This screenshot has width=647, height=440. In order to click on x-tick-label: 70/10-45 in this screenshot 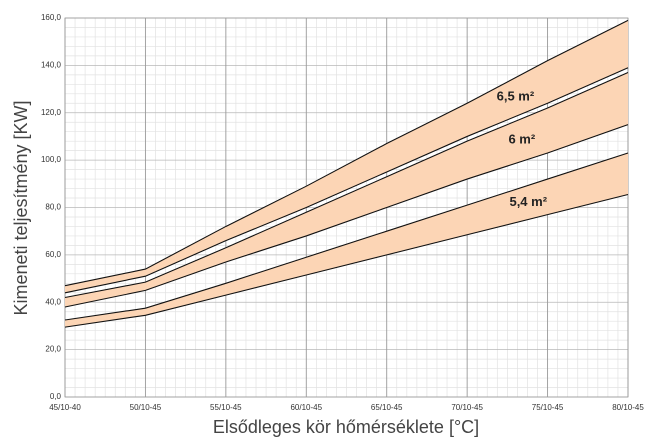, I will do `click(467, 407)`.